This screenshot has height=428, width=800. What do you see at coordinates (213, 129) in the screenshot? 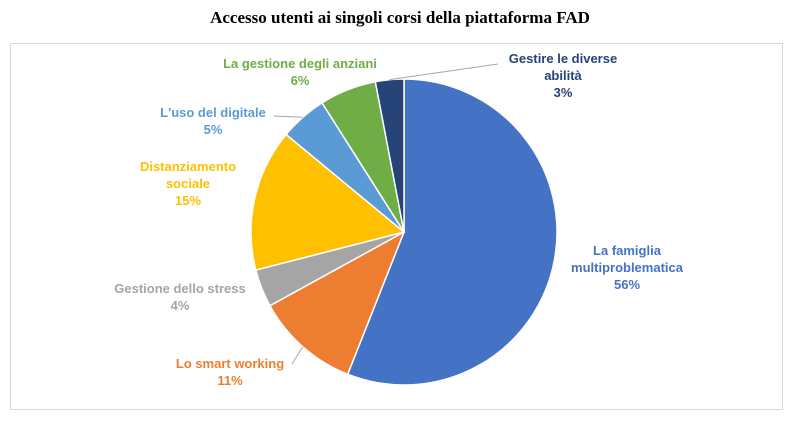
I see `label-digitale-value: 5%` at bounding box center [213, 129].